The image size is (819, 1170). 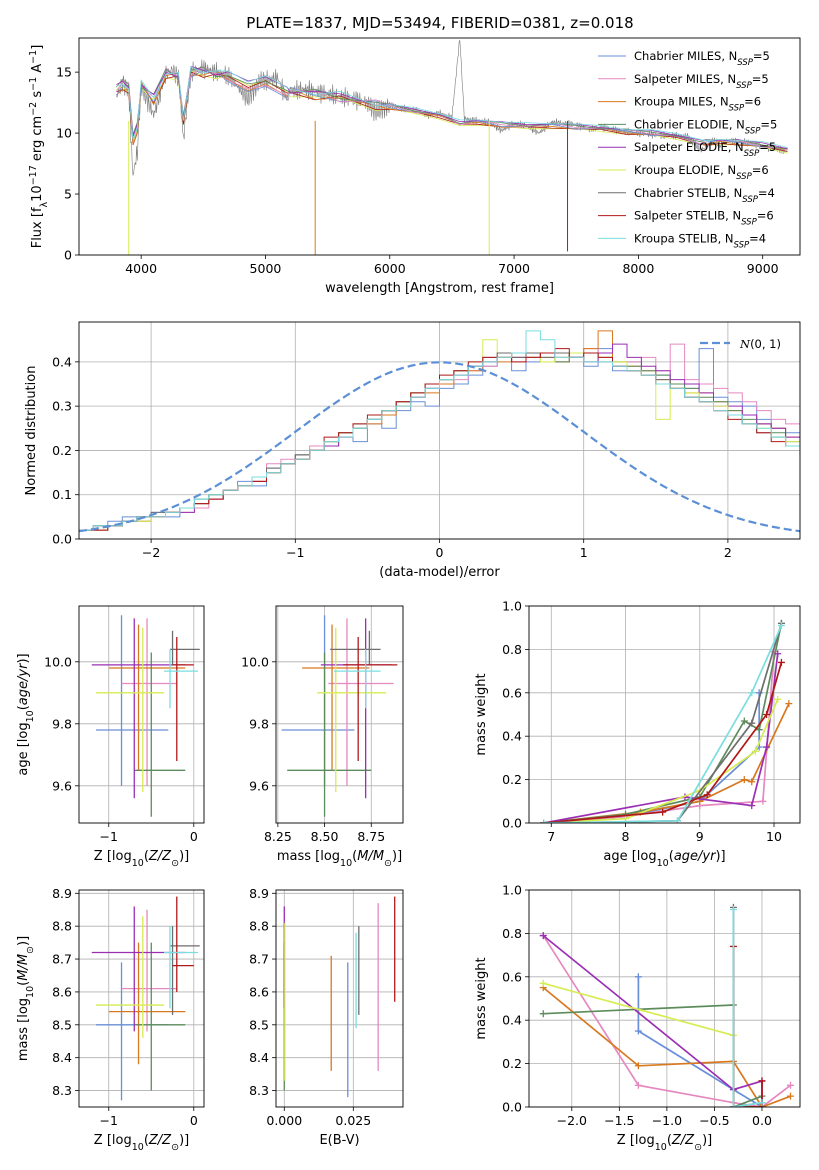 I want to click on errorbar-kroupa-miles, so click(x=147, y=697).